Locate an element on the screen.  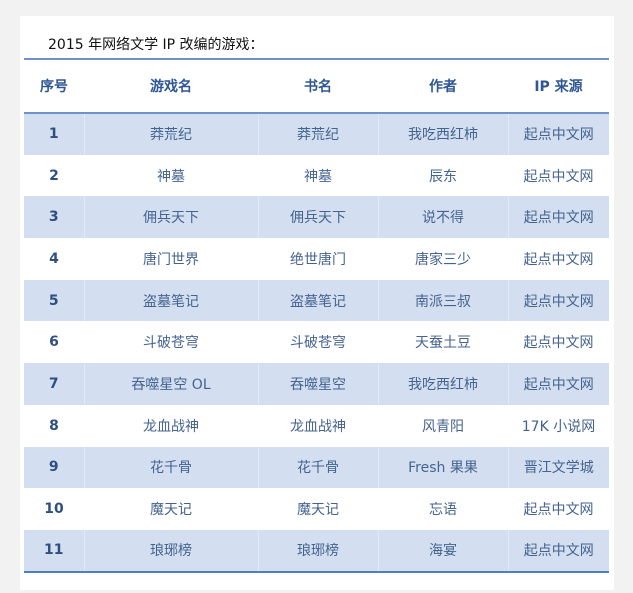
cell-col-book-name: 神墓 is located at coordinates (318, 176).